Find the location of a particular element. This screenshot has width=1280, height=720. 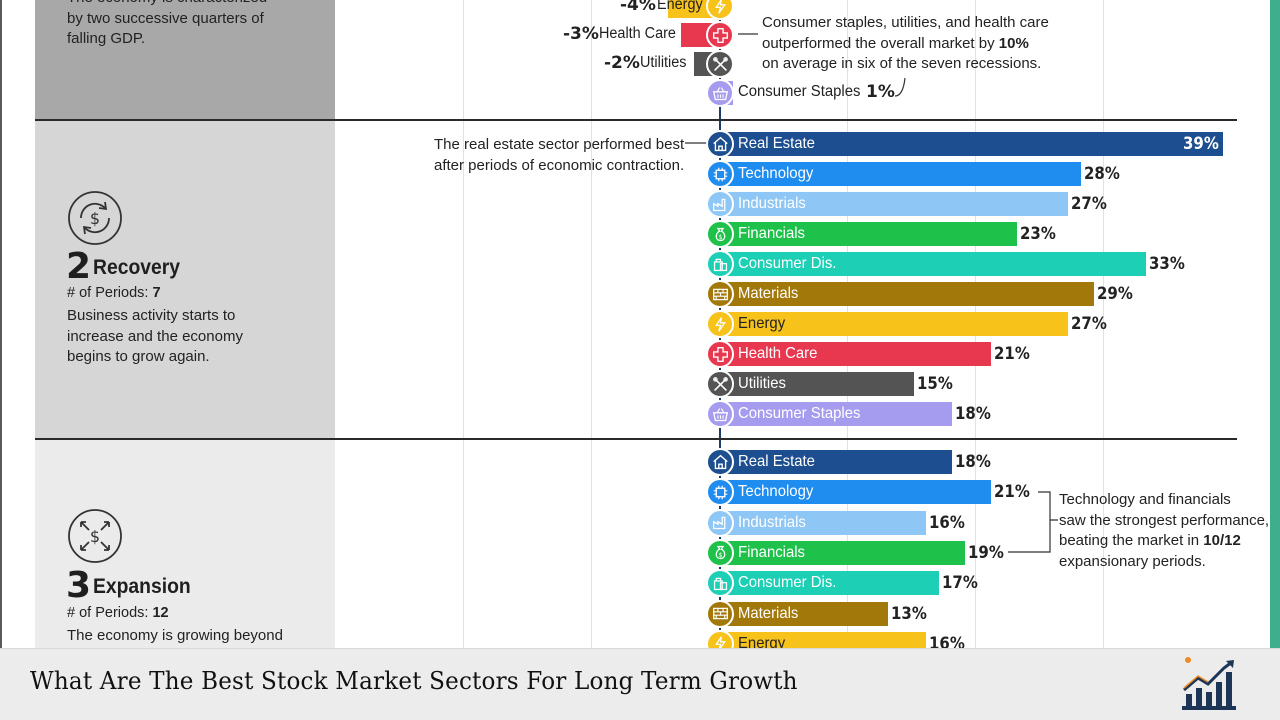

bar-consumer-dis- is located at coordinates (830, 583).